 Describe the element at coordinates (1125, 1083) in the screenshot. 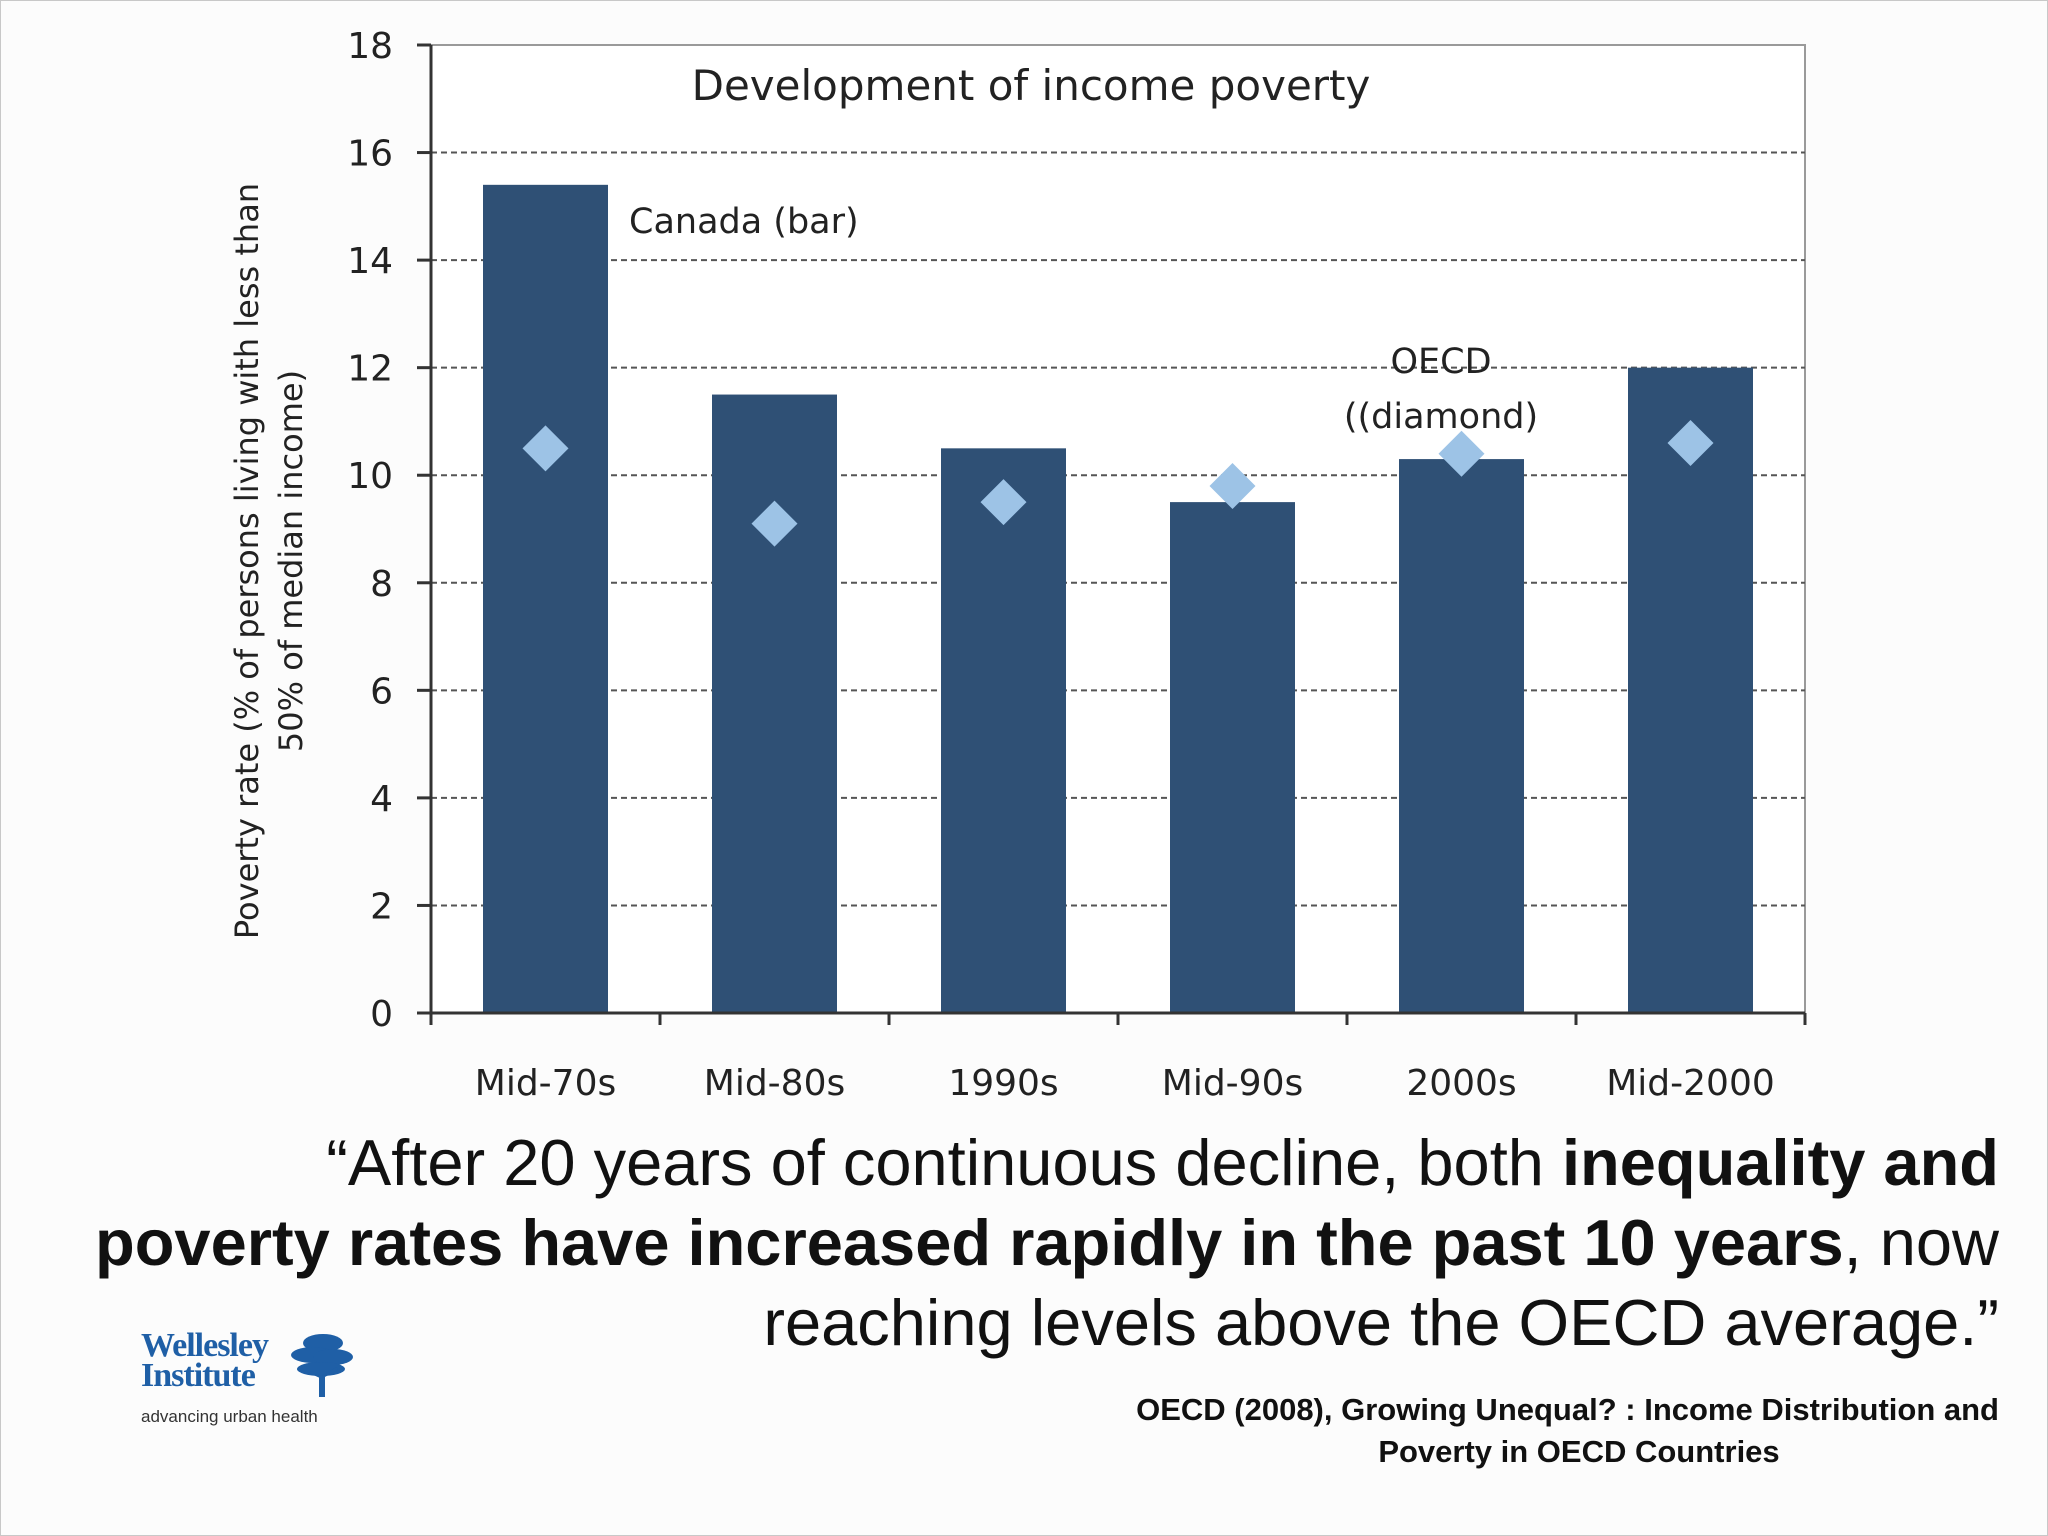

I see `x-tick-labels: Mid-70s Mid-80s 1990s Mid-90s 2000s Mid-2000` at that location.